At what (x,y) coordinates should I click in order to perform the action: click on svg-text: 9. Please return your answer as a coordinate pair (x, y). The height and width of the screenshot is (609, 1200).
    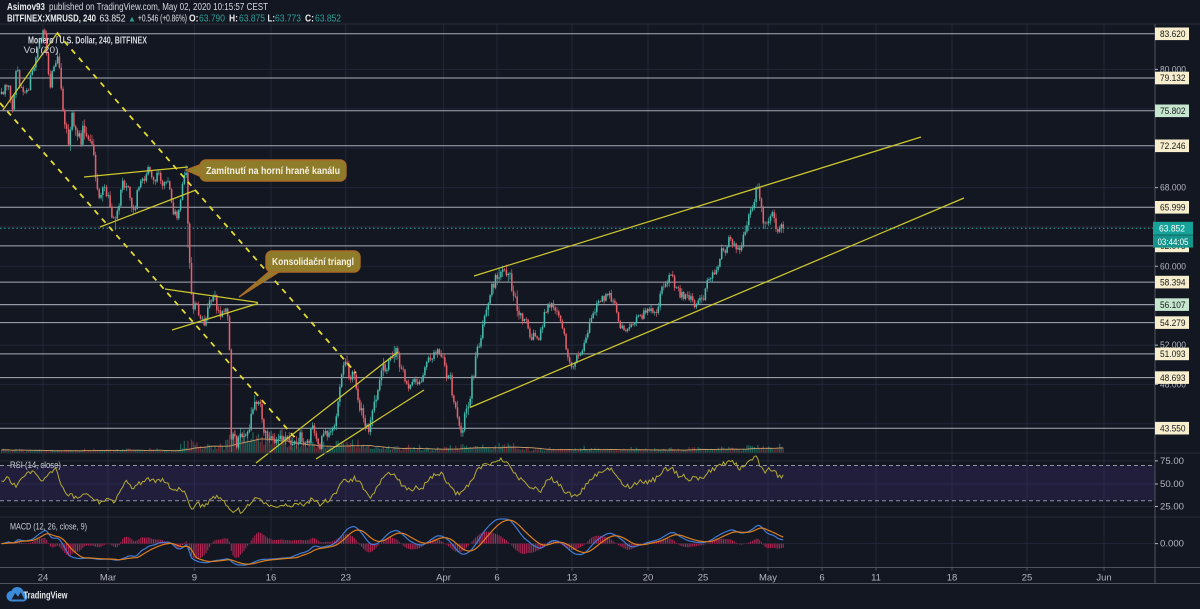
    Looking at the image, I should click on (194, 578).